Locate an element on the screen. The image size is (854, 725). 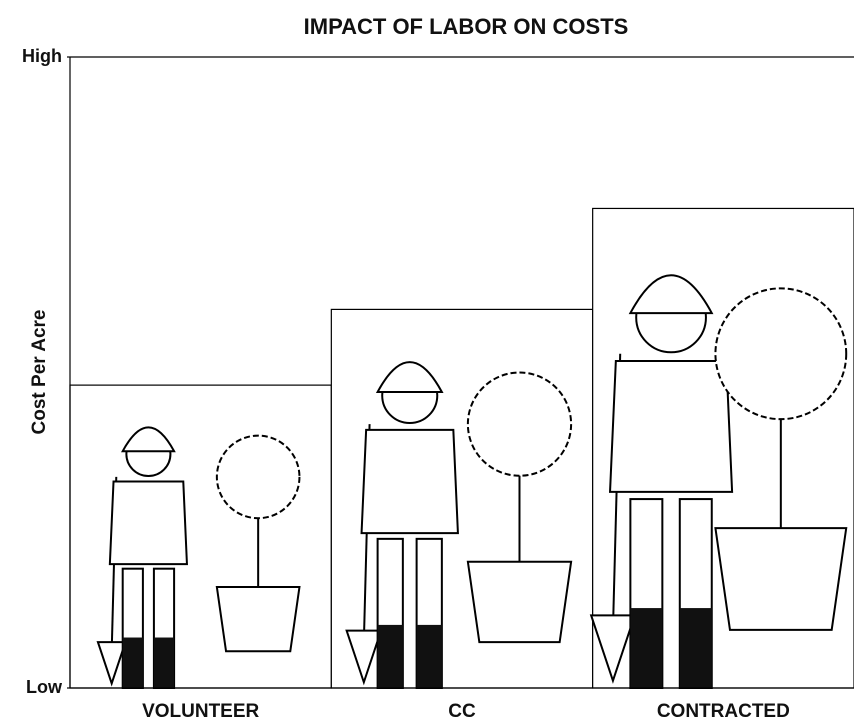
y-axis-label: Cost Per Acre is located at coordinates (39, 372).